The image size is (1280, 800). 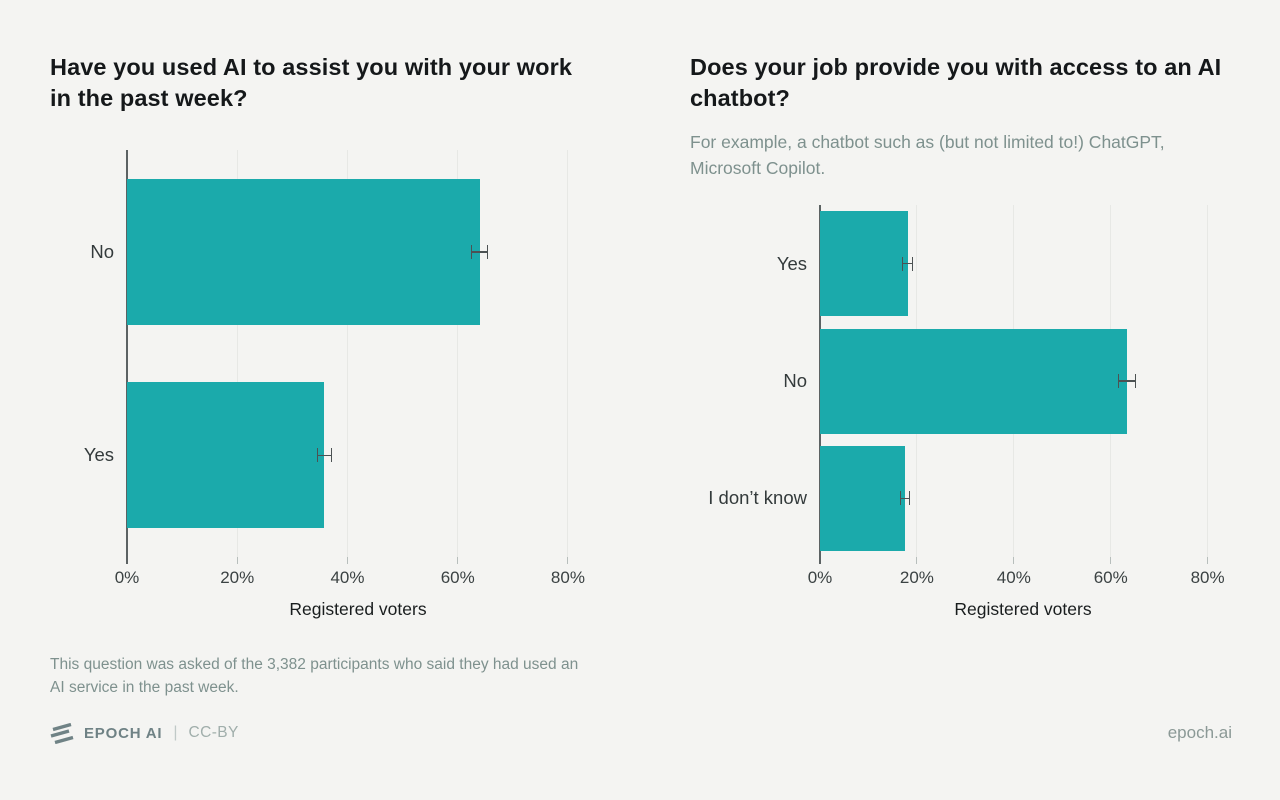 I want to click on right-x-axis-title: Registered voters, so click(x=1023, y=609).